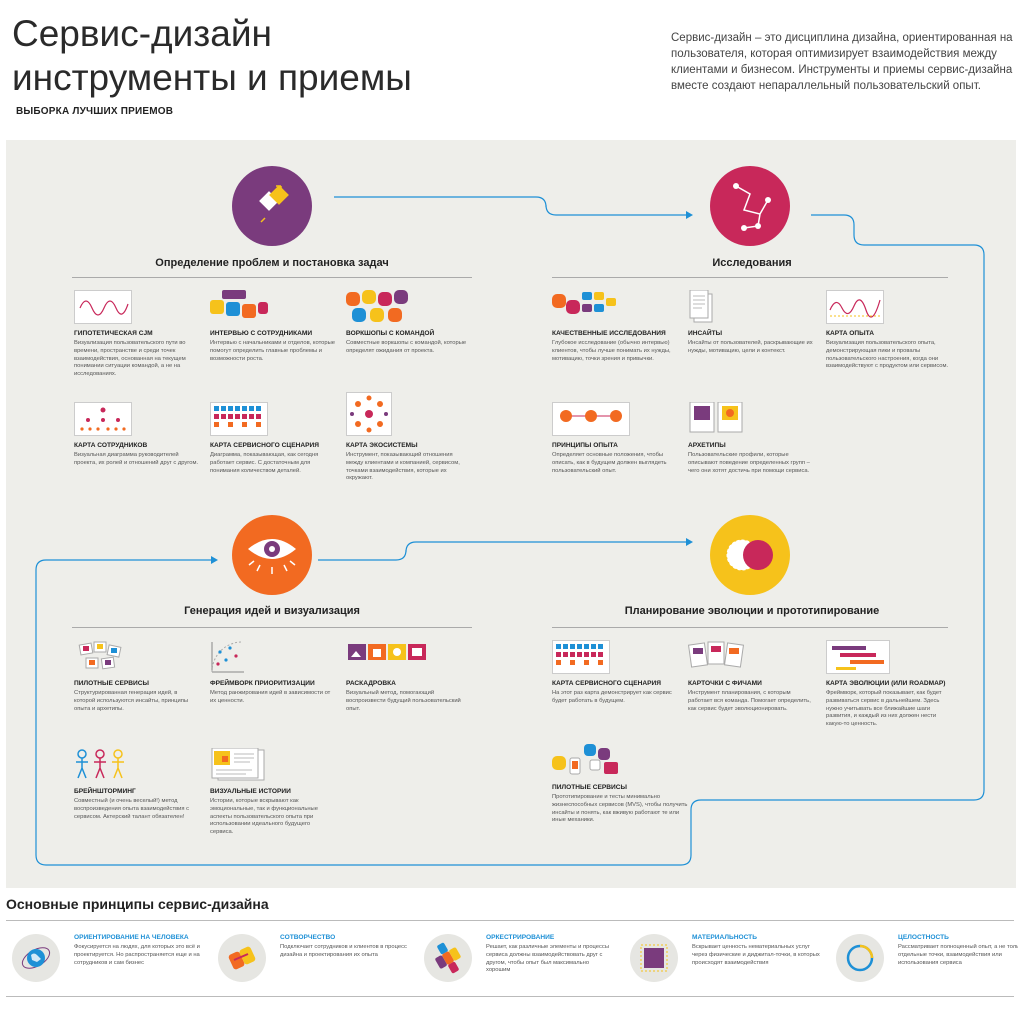 Image resolution: width=1018 pixels, height=1024 pixels. Describe the element at coordinates (716, 657) in the screenshot. I see `feature-cards-icon` at that location.